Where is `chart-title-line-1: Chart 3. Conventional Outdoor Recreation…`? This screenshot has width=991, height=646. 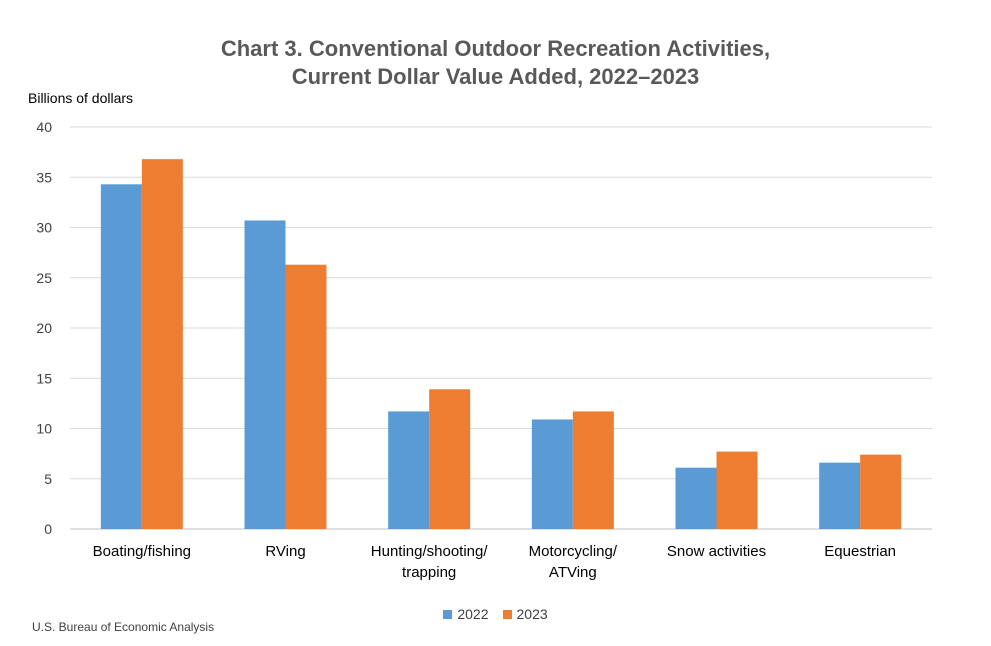 chart-title-line-1: Chart 3. Conventional Outdoor Recreation… is located at coordinates (495, 48).